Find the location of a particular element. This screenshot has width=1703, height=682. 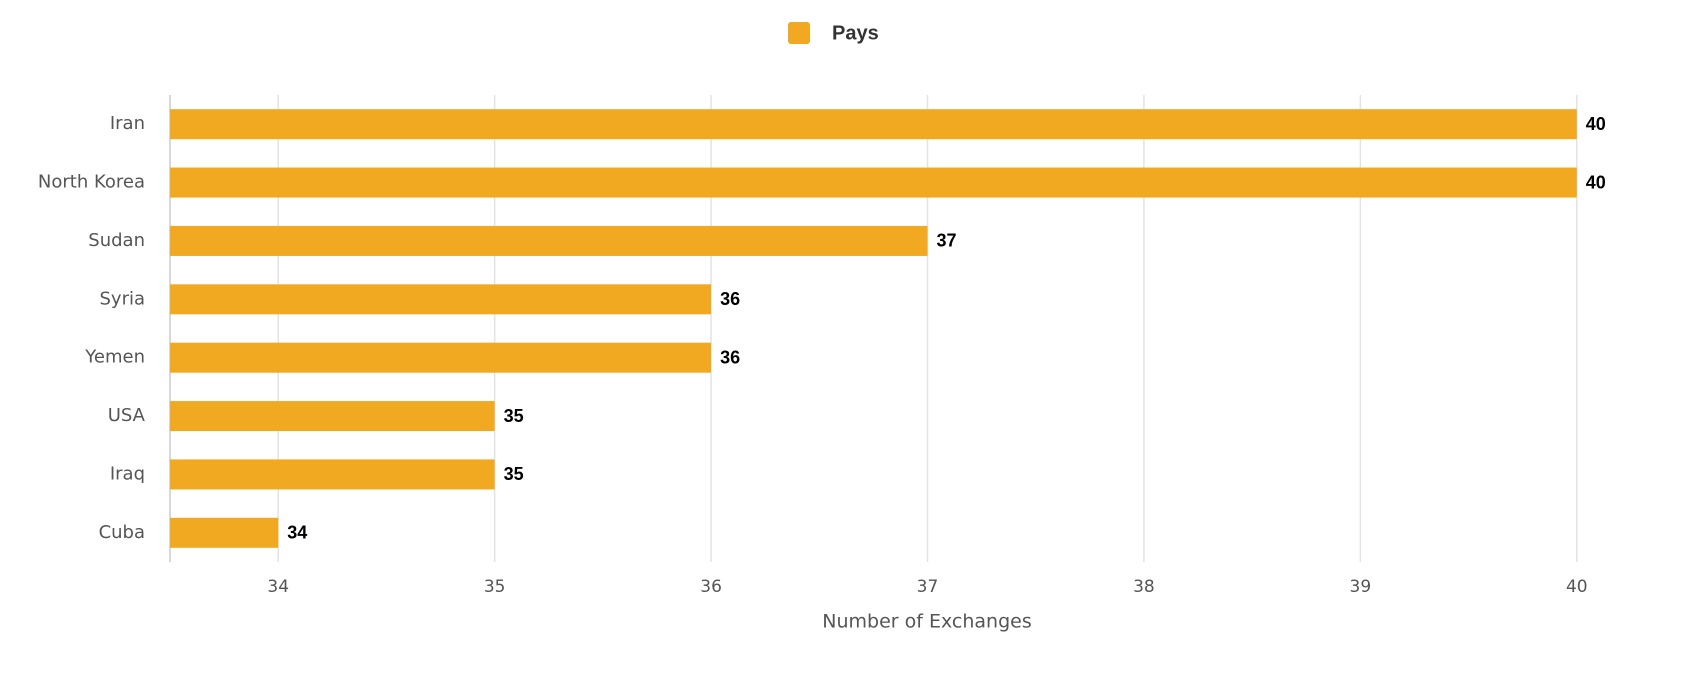

value-label: 37 is located at coordinates (947, 241).